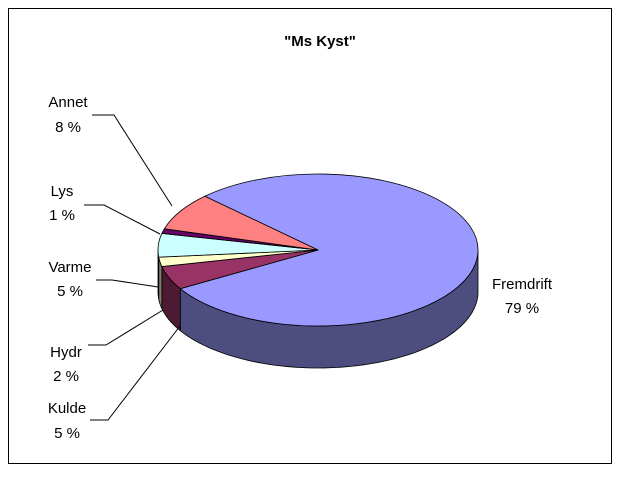  I want to click on slice-label: Kulde, so click(67, 408).